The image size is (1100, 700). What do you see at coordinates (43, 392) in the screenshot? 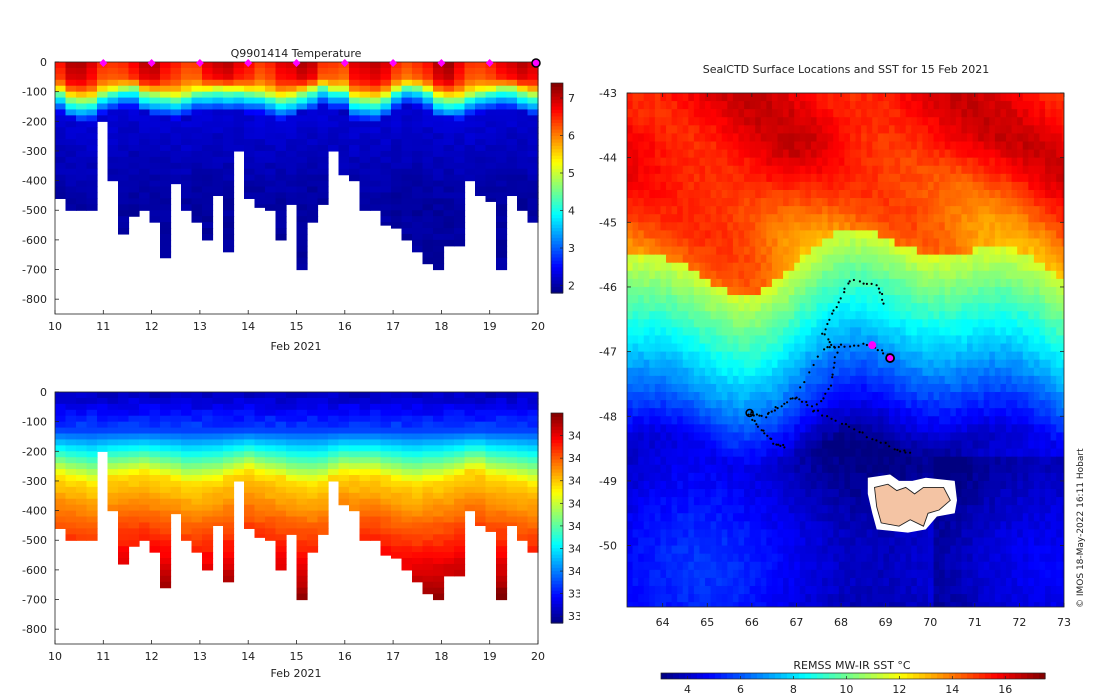
I see `y-tick-label: 0` at bounding box center [43, 392].